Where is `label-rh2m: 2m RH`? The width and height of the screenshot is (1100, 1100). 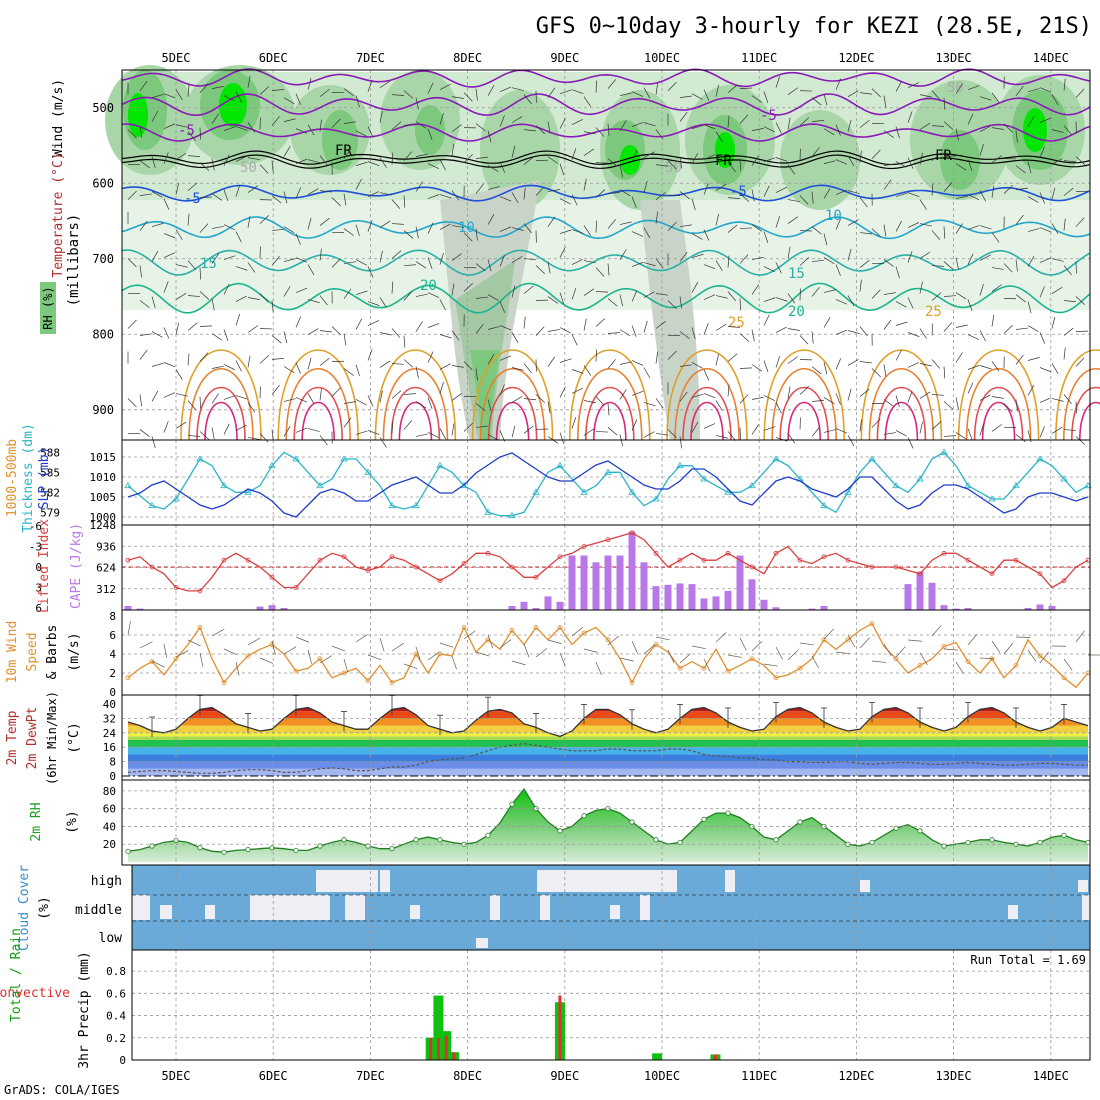
label-rh2m: 2m RH is located at coordinates (36, 821).